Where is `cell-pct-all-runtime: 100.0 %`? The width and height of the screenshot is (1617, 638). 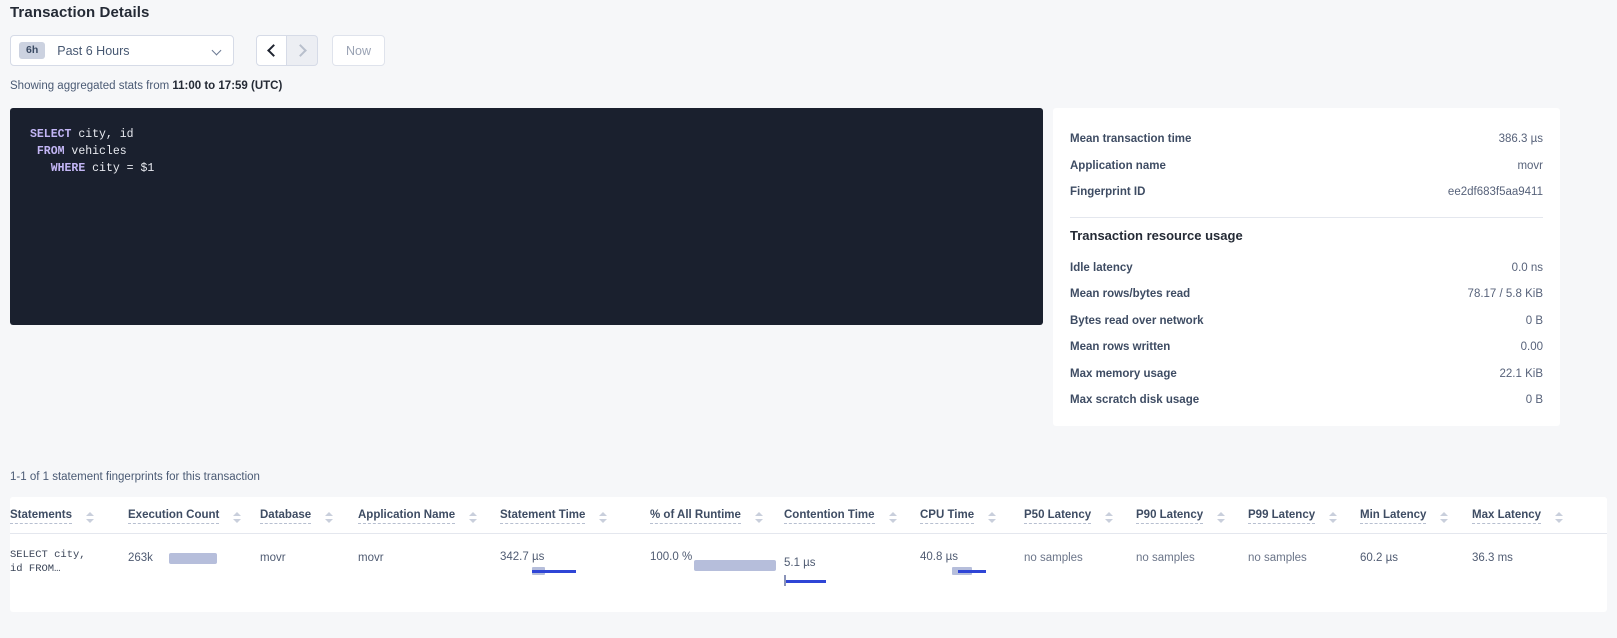
cell-pct-all-runtime: 100.0 % is located at coordinates (717, 568).